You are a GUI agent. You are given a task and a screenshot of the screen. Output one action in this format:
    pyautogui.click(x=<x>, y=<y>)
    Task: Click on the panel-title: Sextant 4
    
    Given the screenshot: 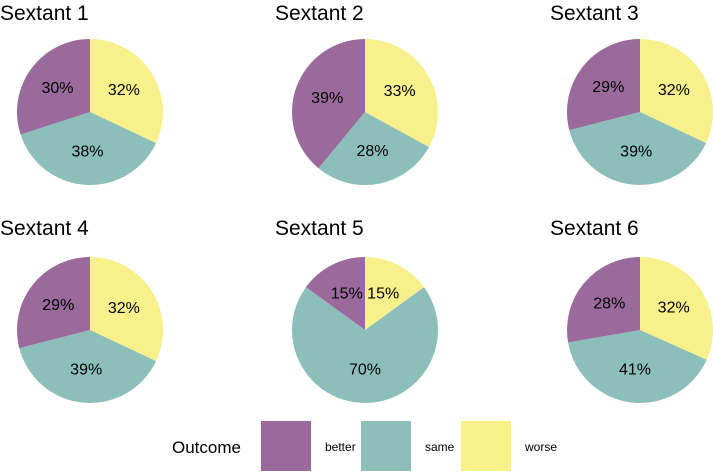 What is the action you would take?
    pyautogui.click(x=44, y=228)
    